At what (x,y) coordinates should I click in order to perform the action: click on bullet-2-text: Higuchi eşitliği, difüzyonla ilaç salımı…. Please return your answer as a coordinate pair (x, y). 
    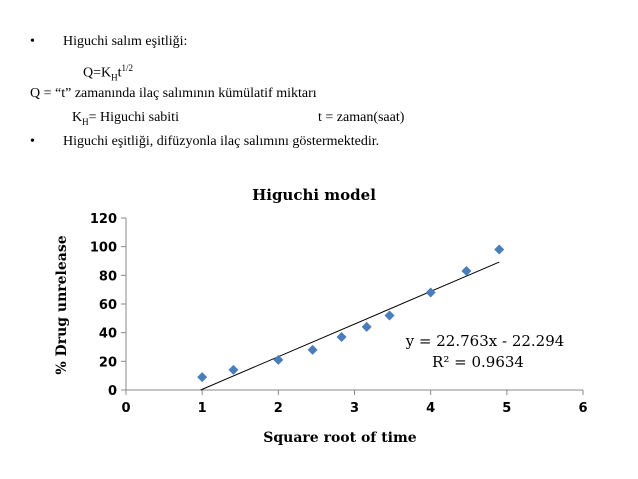
    Looking at the image, I should click on (221, 141).